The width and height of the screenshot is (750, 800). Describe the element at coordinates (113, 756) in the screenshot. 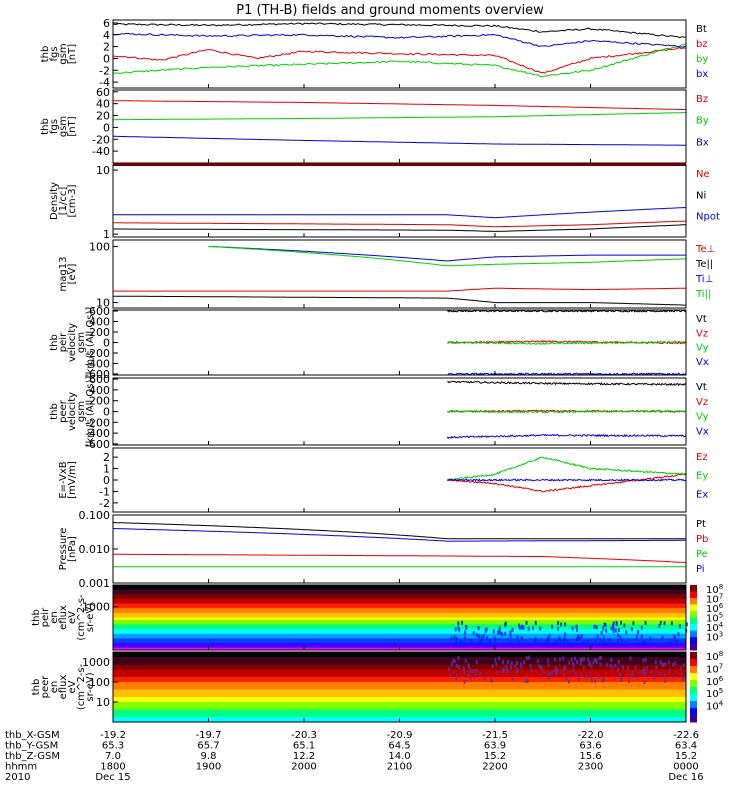

I see `time-row-value: 7.0` at that location.